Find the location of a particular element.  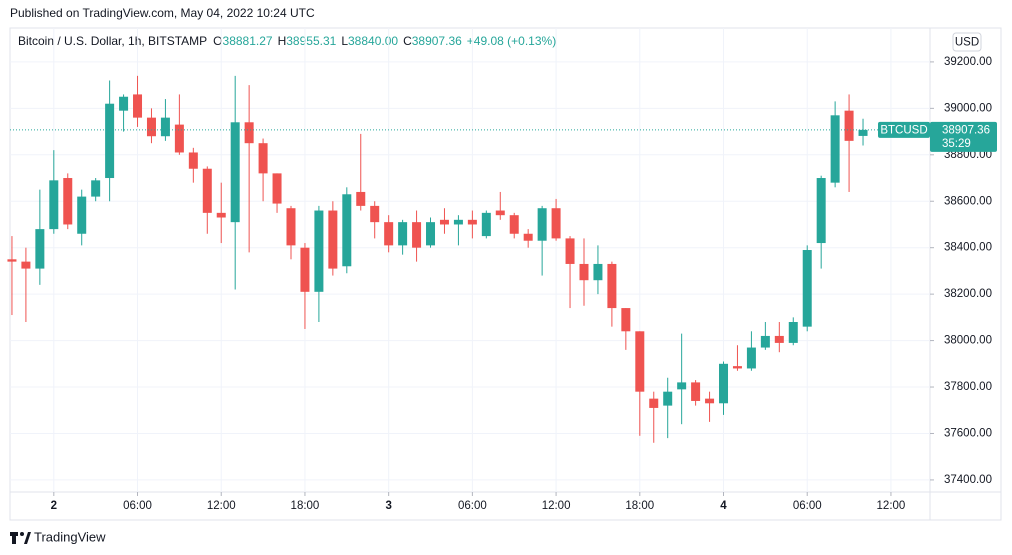

ohlc-label: O is located at coordinates (217, 41).